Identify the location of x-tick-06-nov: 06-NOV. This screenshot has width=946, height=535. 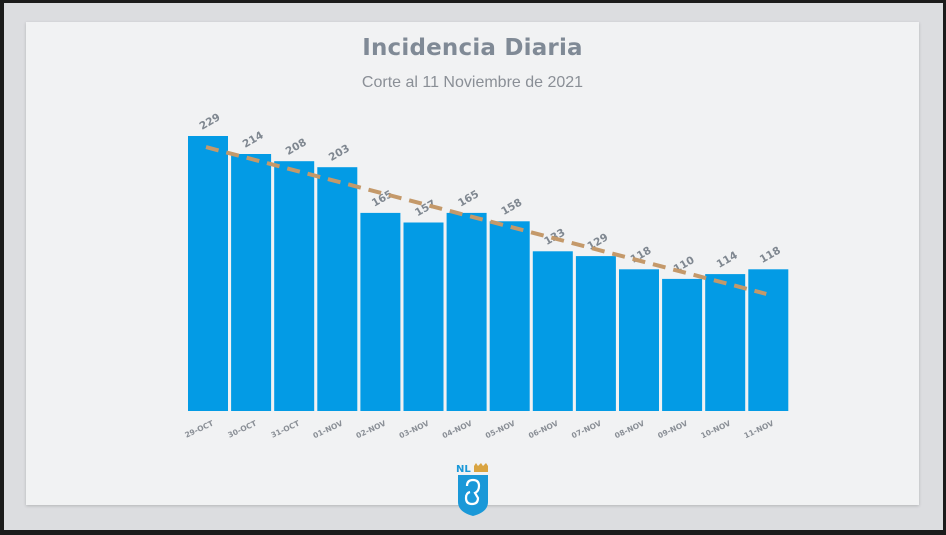
(543, 430).